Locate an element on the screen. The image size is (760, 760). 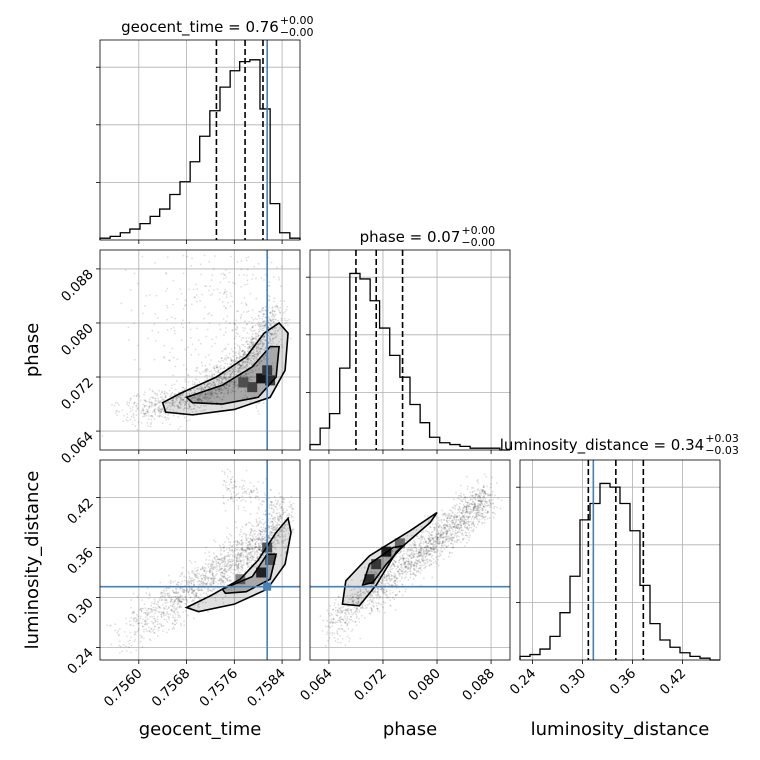
pair-geocent-distance-truth-marker is located at coordinates (267, 586).